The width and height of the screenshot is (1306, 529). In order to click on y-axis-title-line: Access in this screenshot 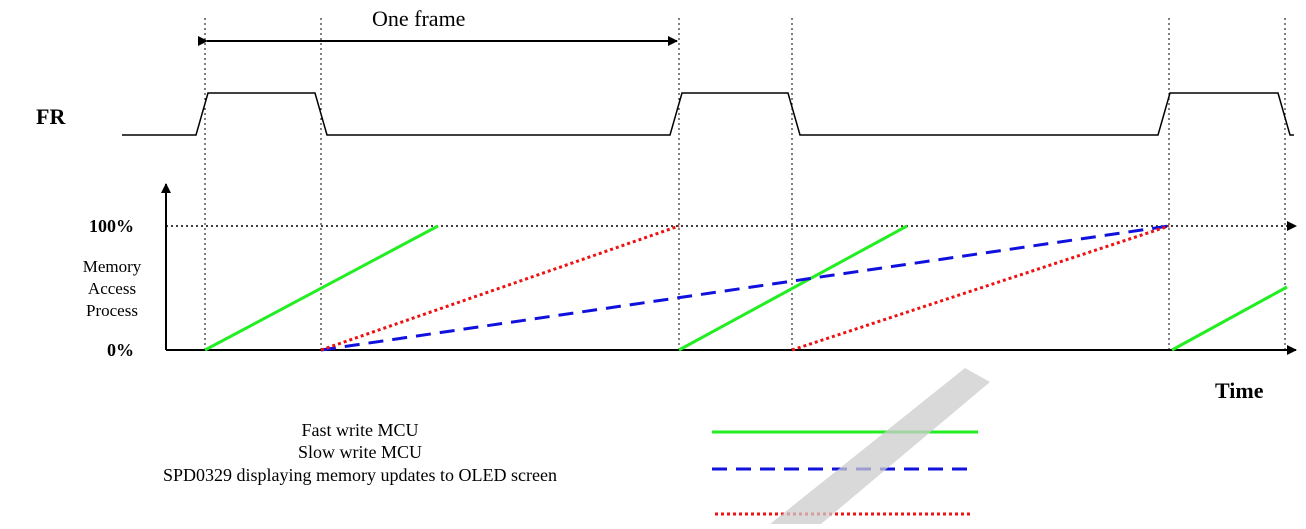, I will do `click(112, 288)`.